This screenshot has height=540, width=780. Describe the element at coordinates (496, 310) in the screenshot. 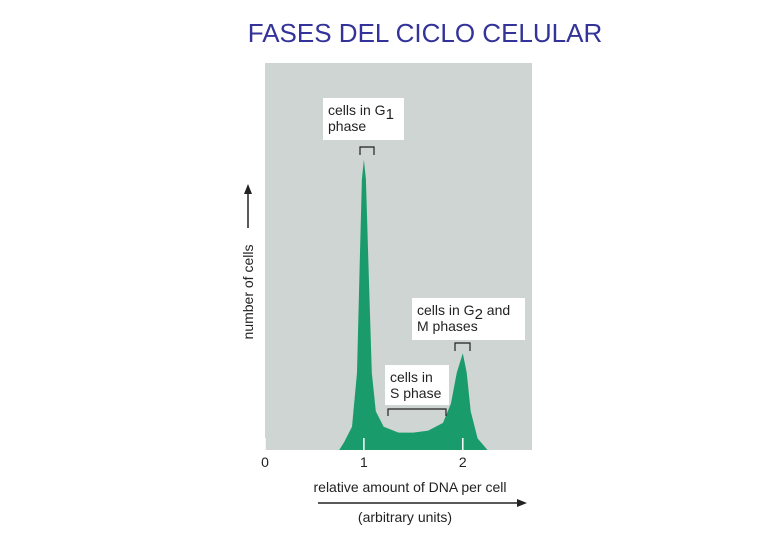

I see `annotation-span: and` at that location.